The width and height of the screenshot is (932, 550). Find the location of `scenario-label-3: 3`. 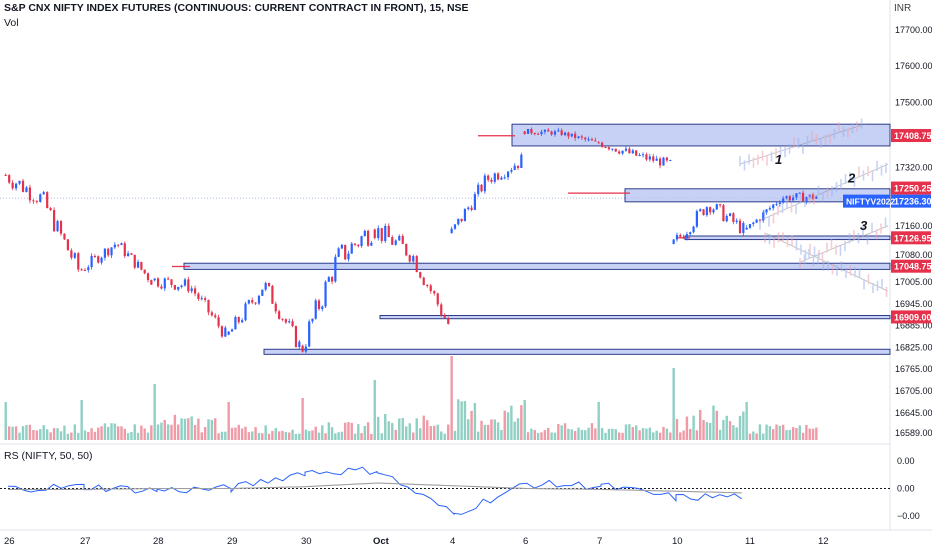

scenario-label-3: 3 is located at coordinates (864, 225).